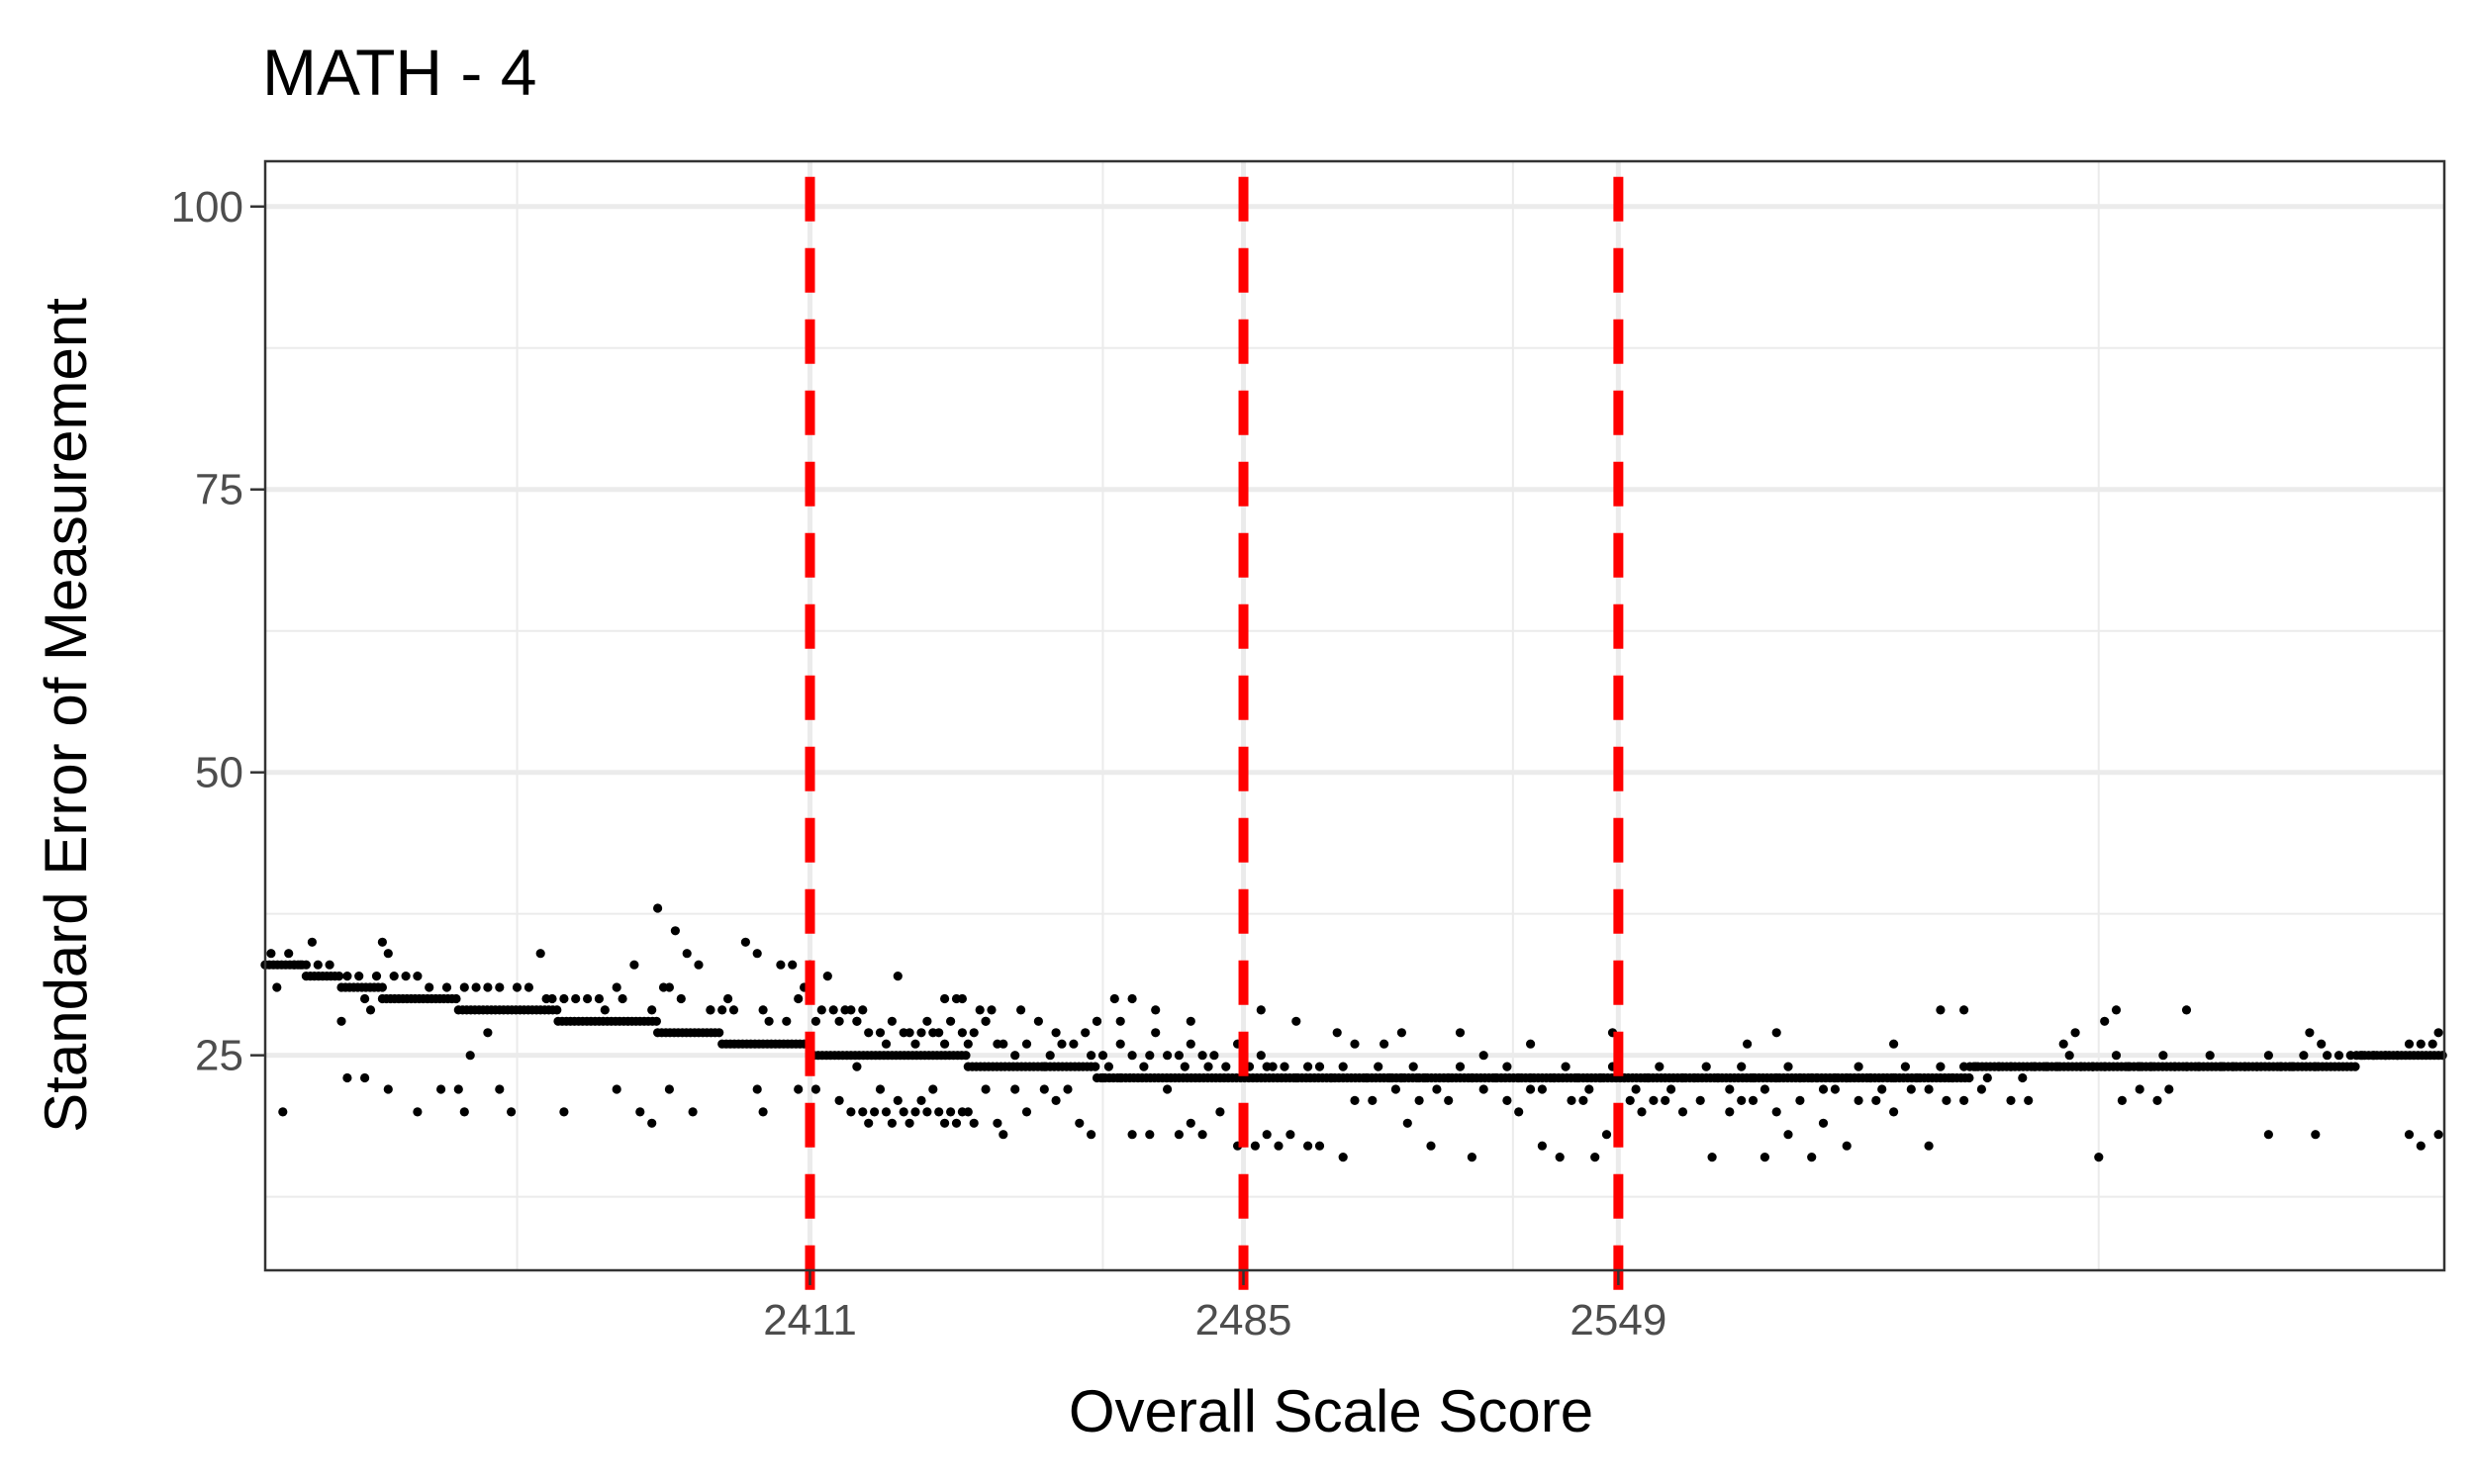  I want to click on x-tick-label: 2485, so click(1244, 1320).